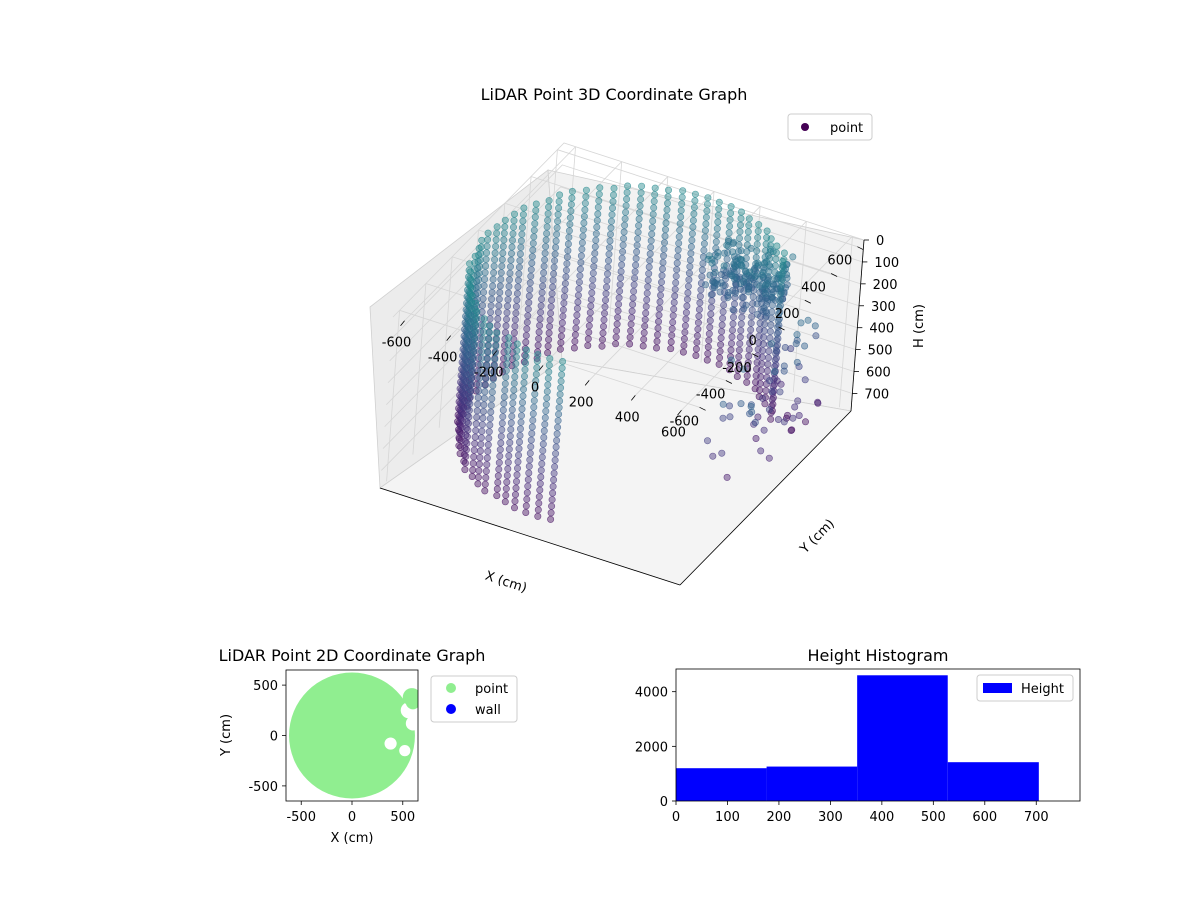 This screenshot has width=1200, height=900. What do you see at coordinates (886, 263) in the screenshot?
I see `z-tick-label: 100` at bounding box center [886, 263].